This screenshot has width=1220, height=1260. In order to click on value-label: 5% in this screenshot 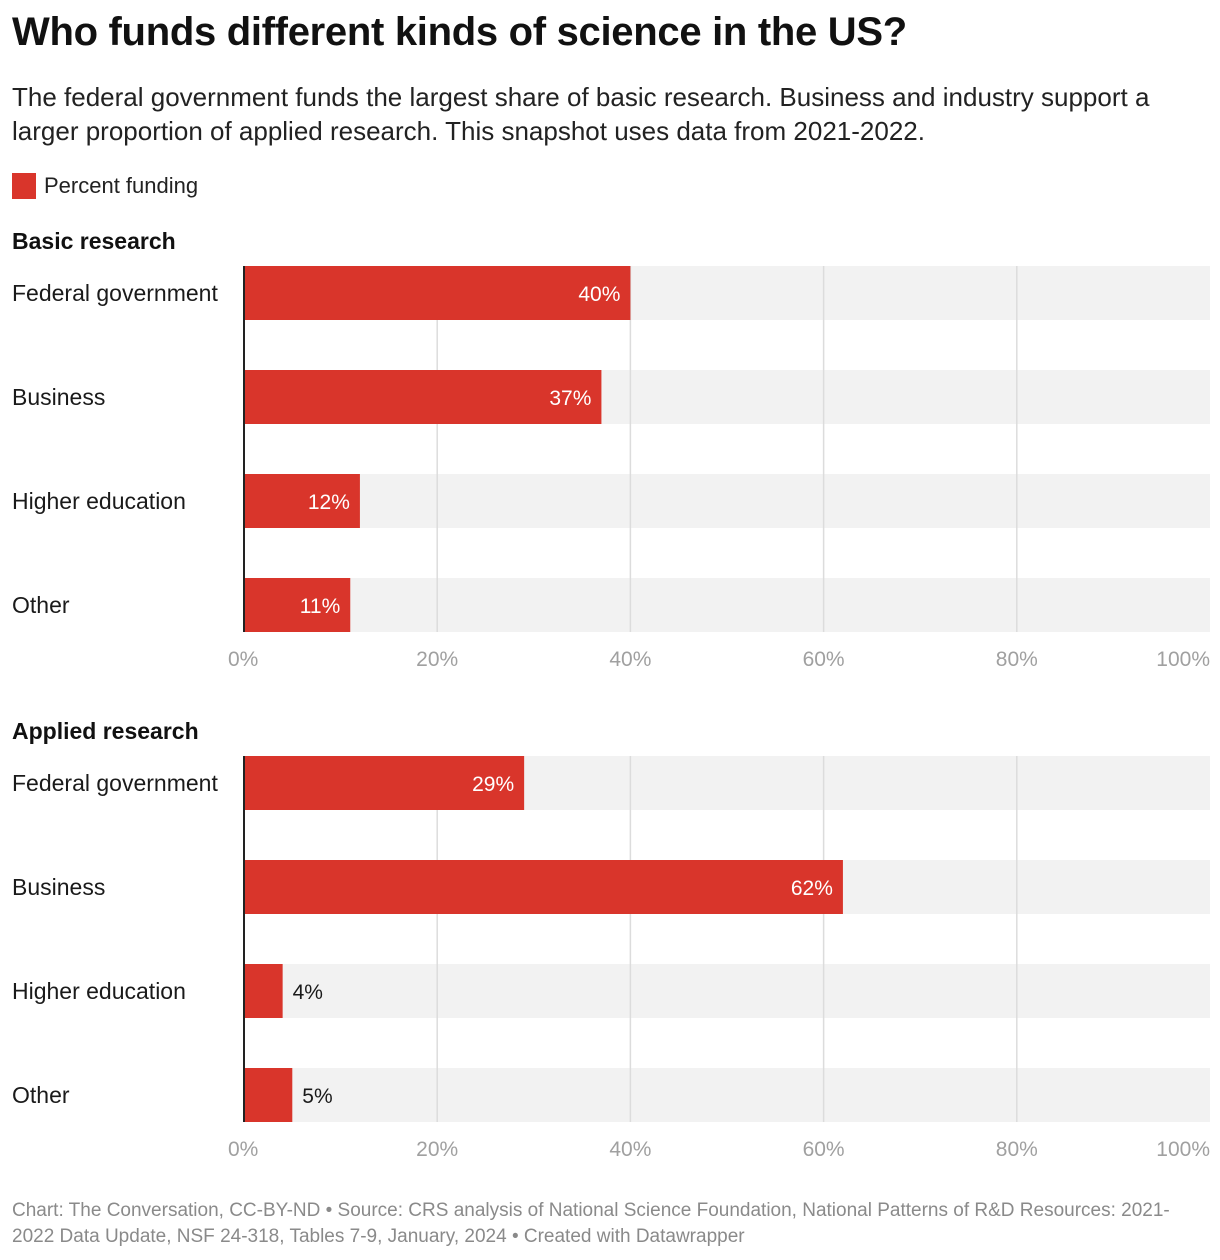, I will do `click(317, 1096)`.